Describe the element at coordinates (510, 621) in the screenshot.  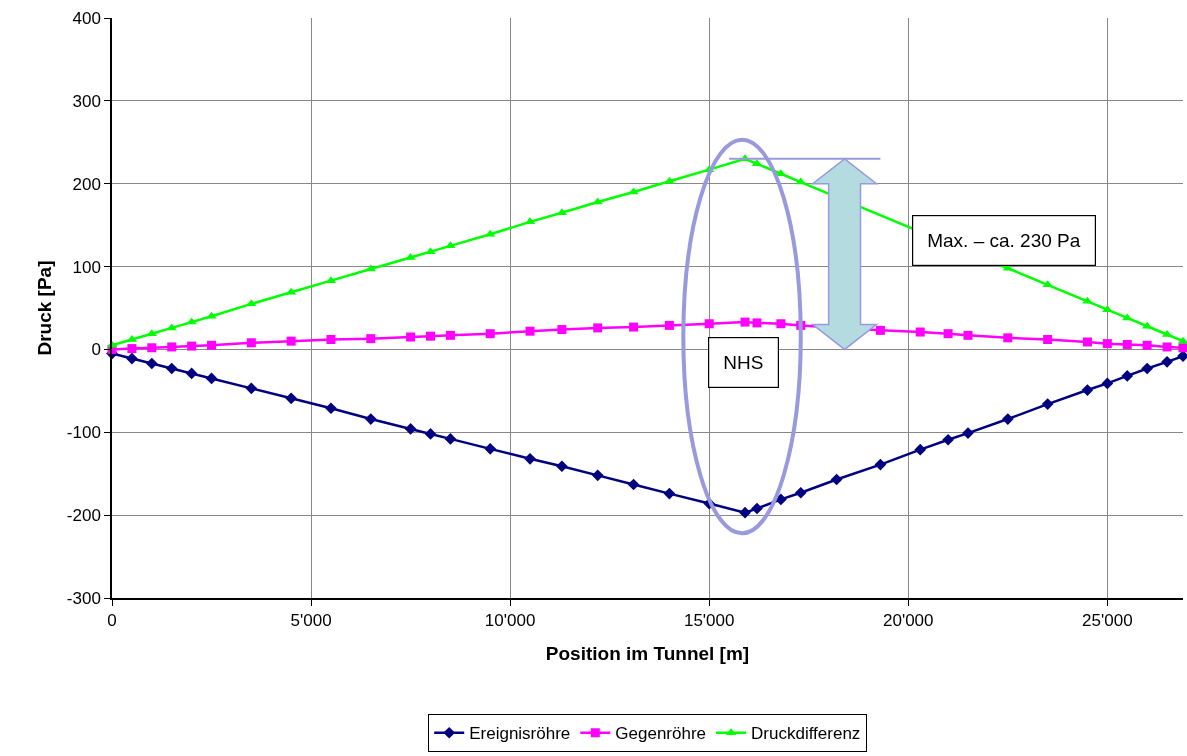
I see `x-tick-label: 10'000` at that location.